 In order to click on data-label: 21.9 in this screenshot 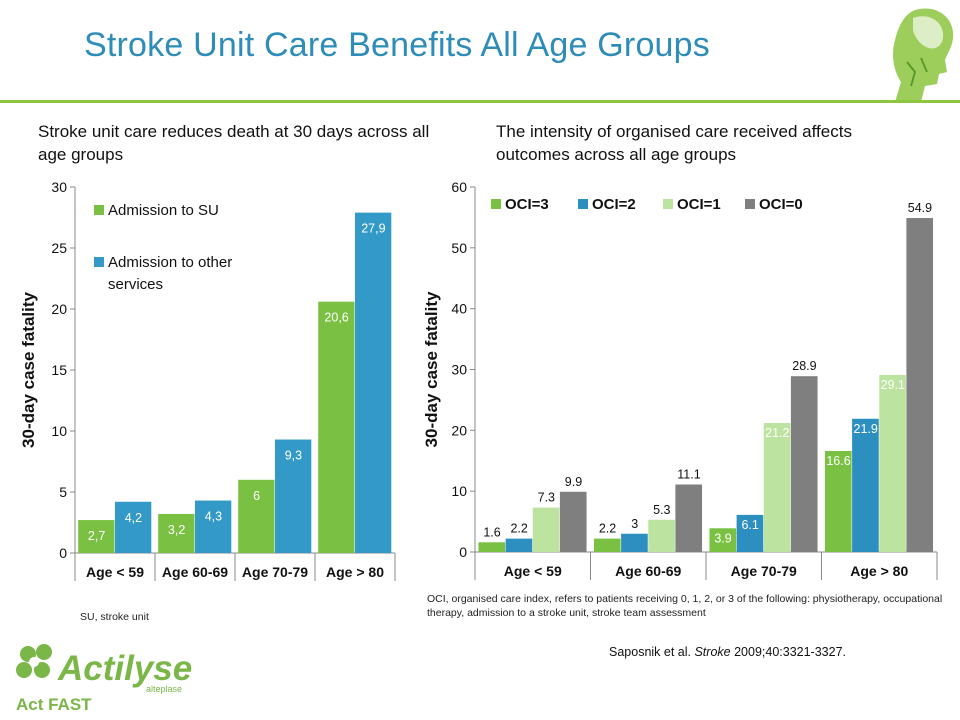, I will do `click(866, 429)`.